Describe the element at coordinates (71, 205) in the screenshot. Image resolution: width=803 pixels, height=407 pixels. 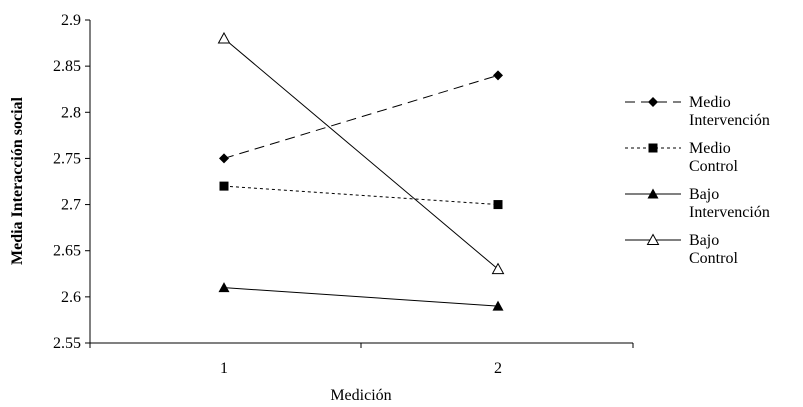
I see `y-tick-label: 2.7` at that location.